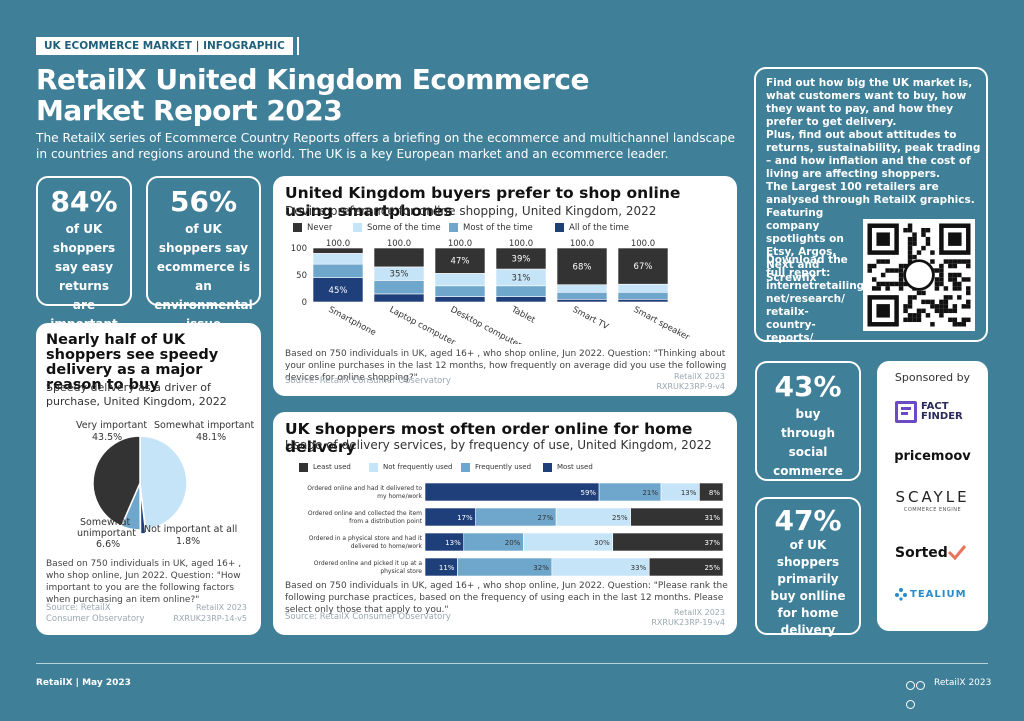 The image size is (1024, 721). Describe the element at coordinates (643, 267) in the screenshot. I see `data-label: 67%` at that location.